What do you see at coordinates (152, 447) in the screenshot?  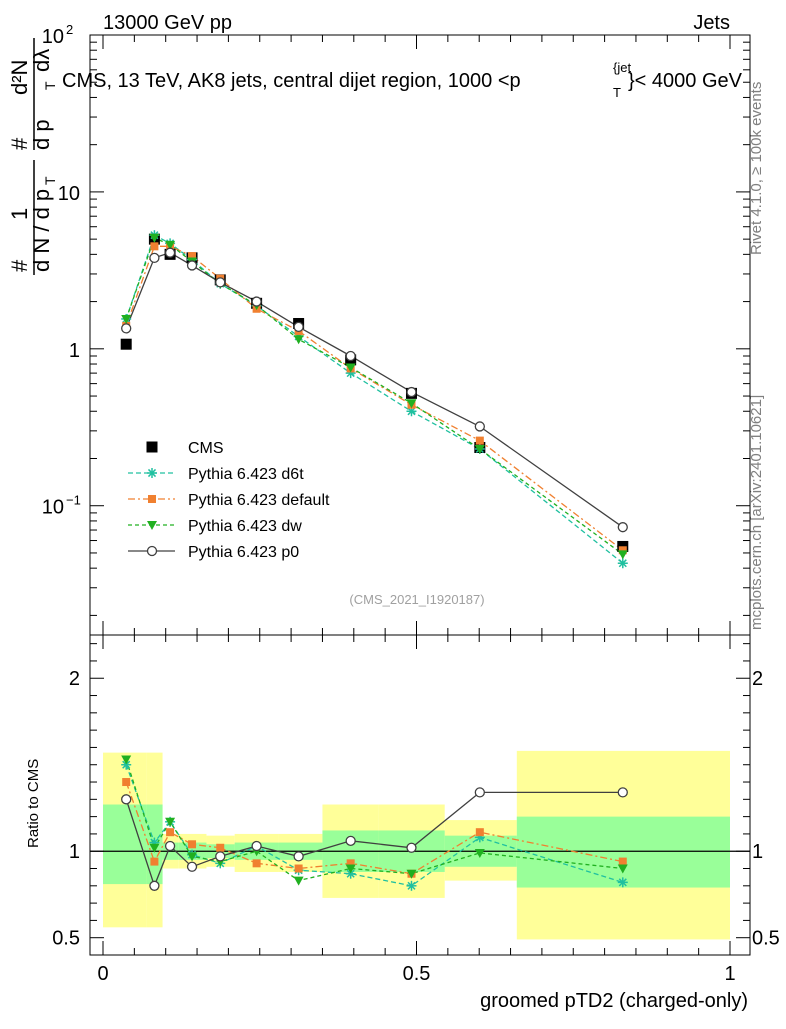 I see `legend-marker-cms` at bounding box center [152, 447].